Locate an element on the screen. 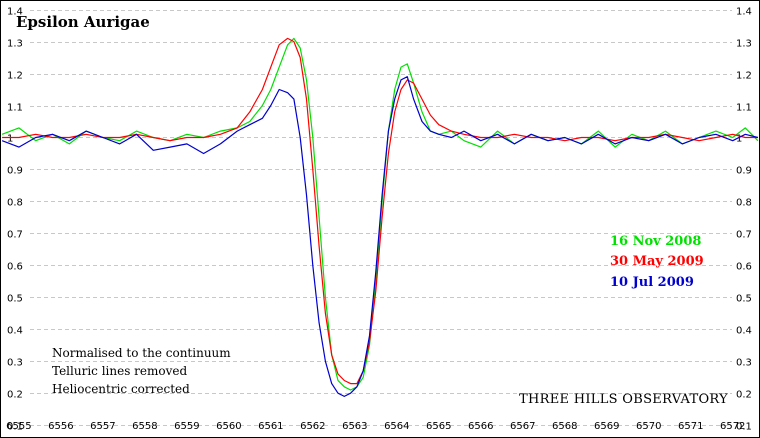 The height and width of the screenshot is (438, 760). x-tick-label: 6572 is located at coordinates (732, 426).